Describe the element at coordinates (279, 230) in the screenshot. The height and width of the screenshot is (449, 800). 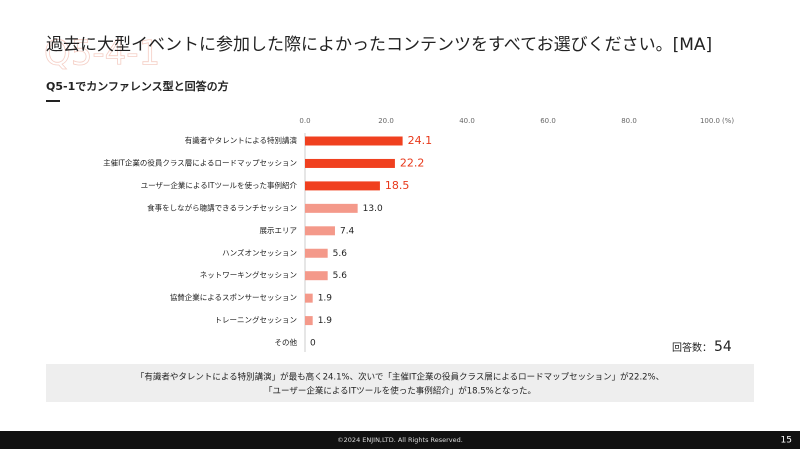
I see `category-label: 展示エリア` at that location.